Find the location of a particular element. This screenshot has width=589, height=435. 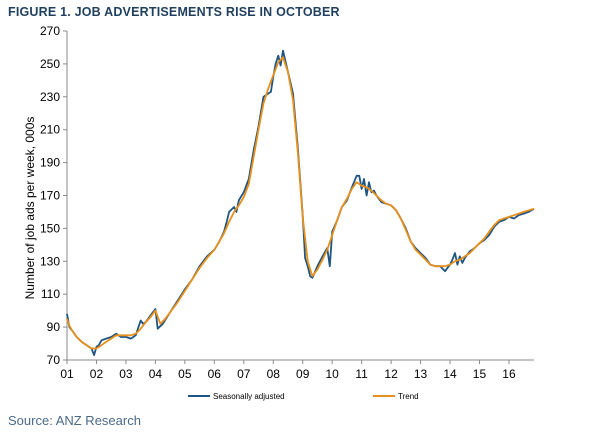

x-tick-label: 05 is located at coordinates (185, 374).